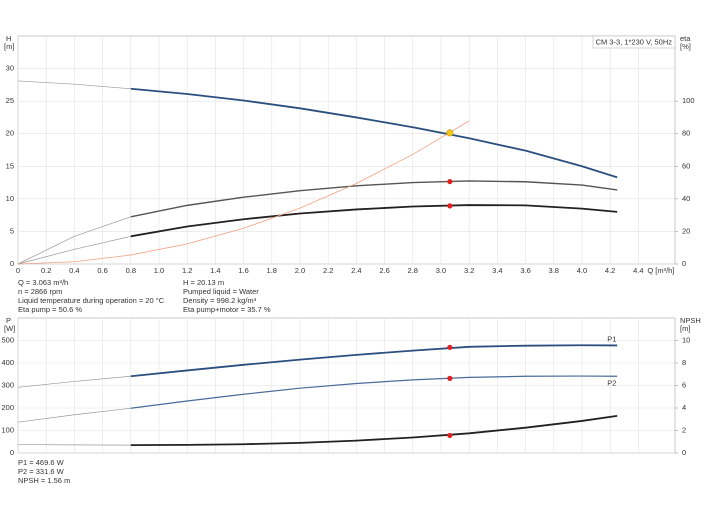 This screenshot has height=528, width=704. I want to click on y2-tick-label: 4, so click(684, 407).